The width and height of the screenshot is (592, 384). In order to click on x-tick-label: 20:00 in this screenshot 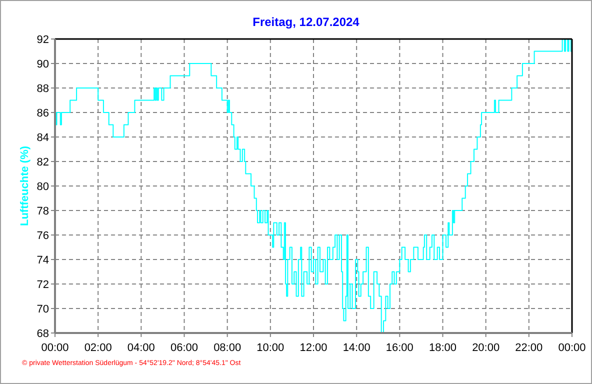, I will do `click(486, 348)`.